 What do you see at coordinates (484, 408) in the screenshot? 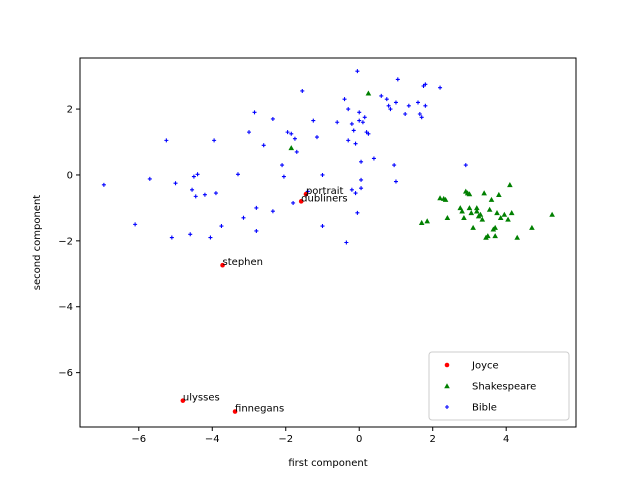
I see `legend-label: Bible` at bounding box center [484, 408].